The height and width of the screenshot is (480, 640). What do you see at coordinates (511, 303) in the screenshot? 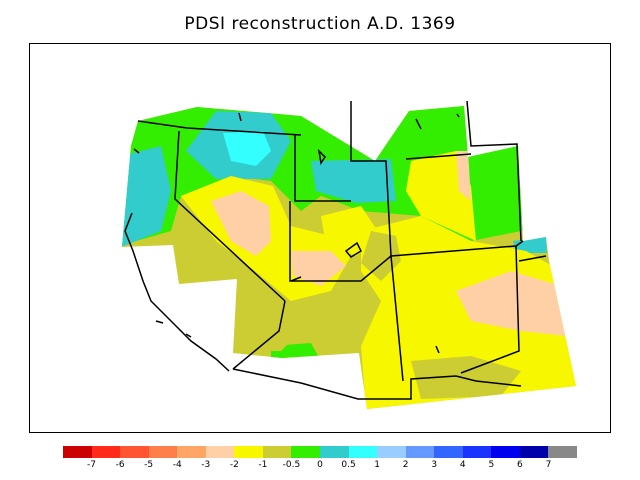
I see `moderate-dry-new-mexico` at bounding box center [511, 303].